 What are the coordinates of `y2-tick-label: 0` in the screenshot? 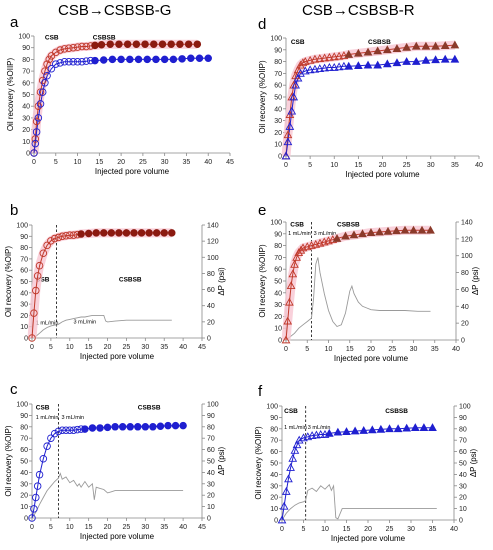 It's located at (209, 339).